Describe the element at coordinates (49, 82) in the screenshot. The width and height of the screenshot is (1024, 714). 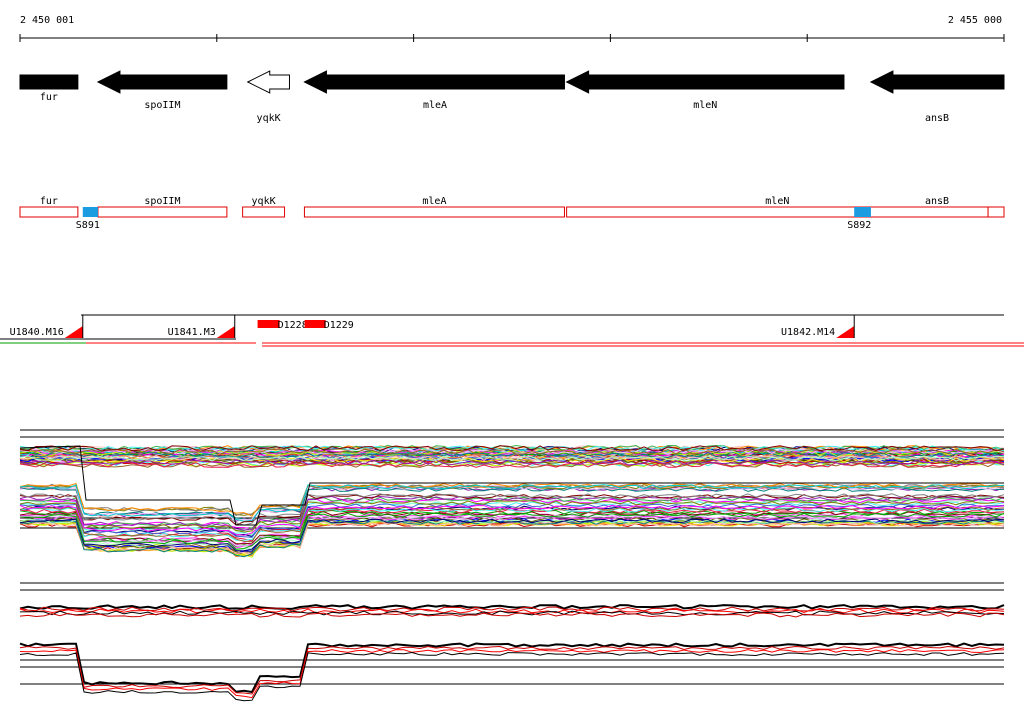
I see `gene-arrow-fur` at that location.